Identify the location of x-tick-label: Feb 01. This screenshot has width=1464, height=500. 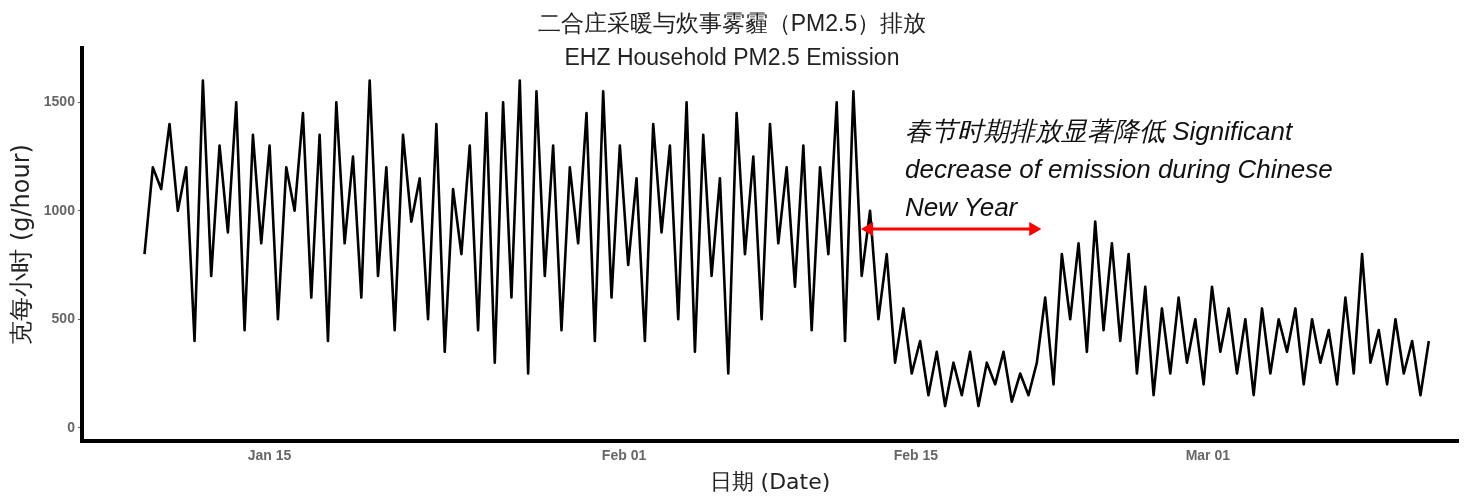
(624, 455).